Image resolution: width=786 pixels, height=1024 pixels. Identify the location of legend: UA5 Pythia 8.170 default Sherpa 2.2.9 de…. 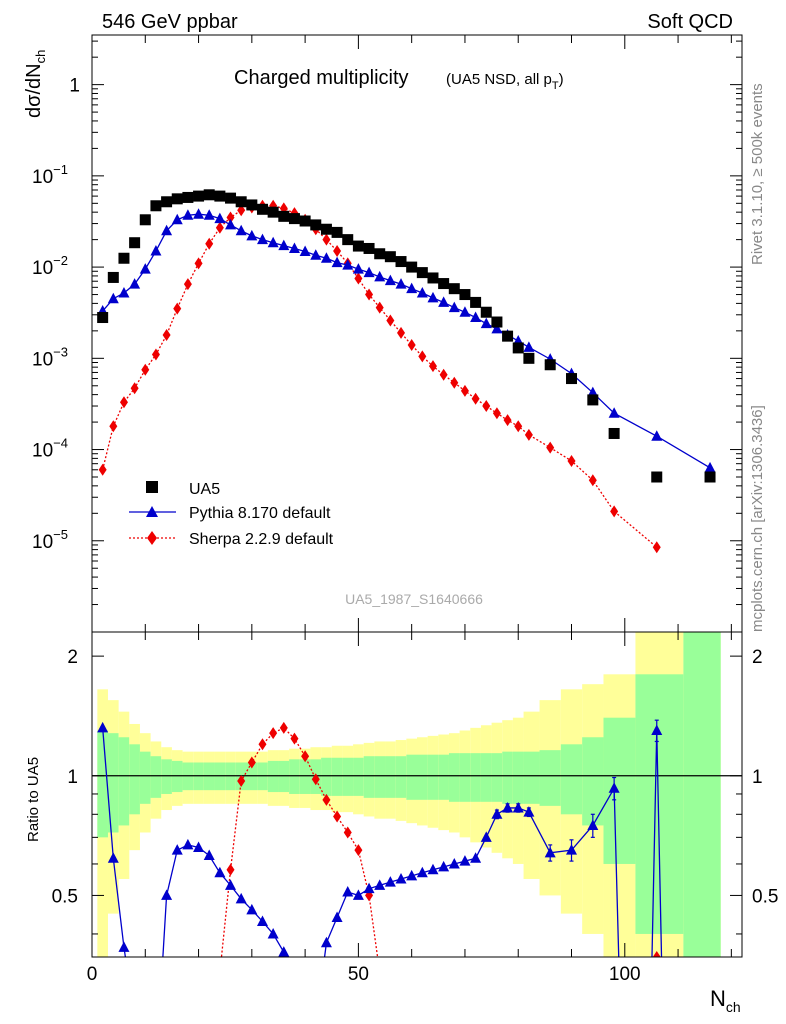
(231, 514).